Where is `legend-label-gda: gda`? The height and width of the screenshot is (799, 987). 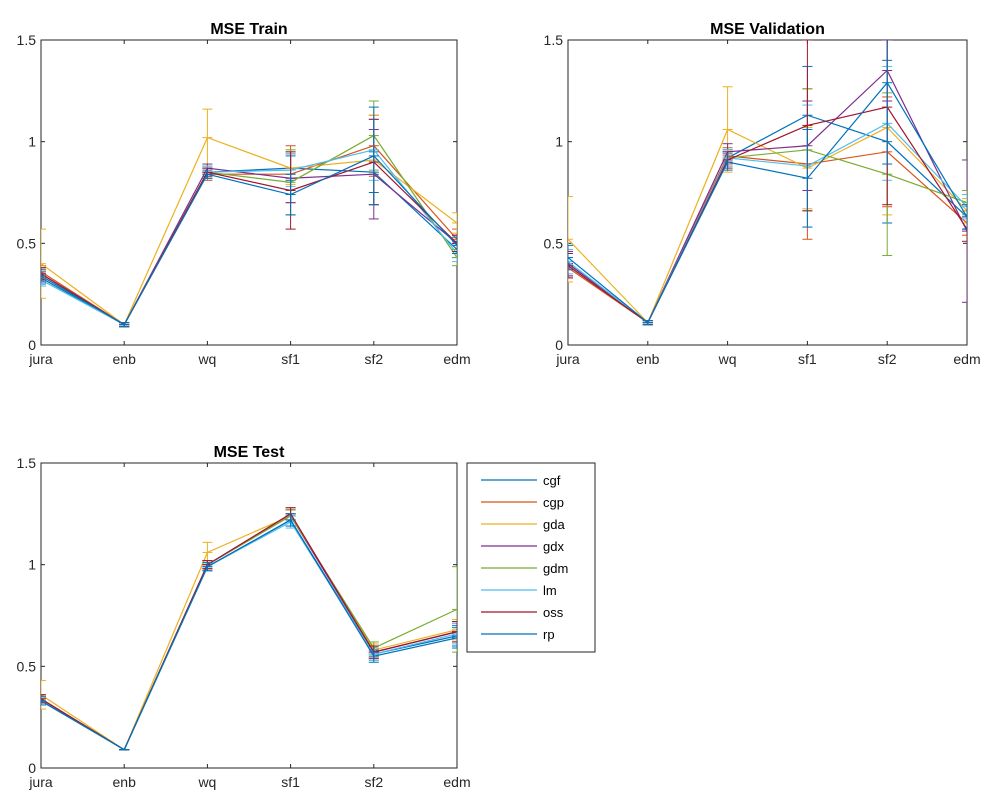 legend-label-gda: gda is located at coordinates (554, 524).